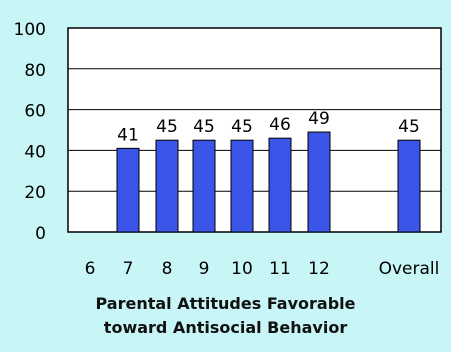 Image resolution: width=451 pixels, height=352 pixels. What do you see at coordinates (204, 127) in the screenshot?
I see `data-label-9: 45` at bounding box center [204, 127].